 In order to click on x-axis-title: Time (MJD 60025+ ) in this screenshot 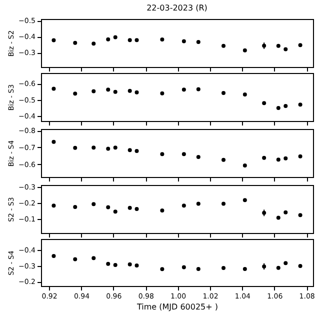, I will do `click(177, 307)`.